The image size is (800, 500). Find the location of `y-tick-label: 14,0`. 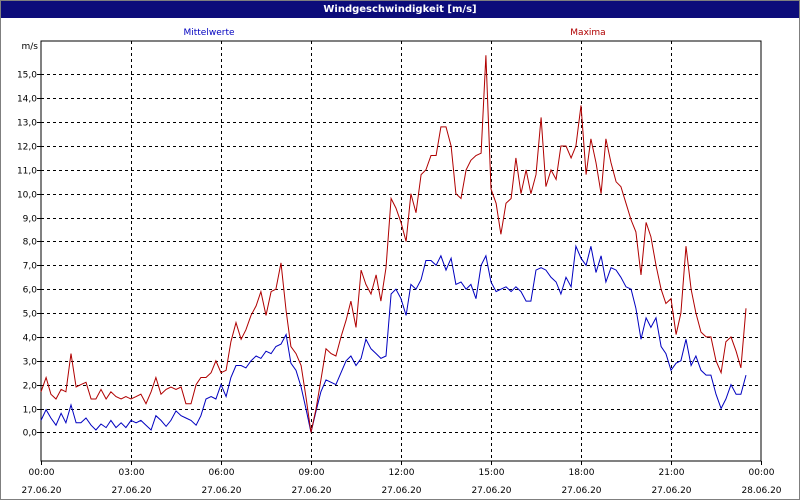

y-tick-label: 14,0 is located at coordinates (27, 100).